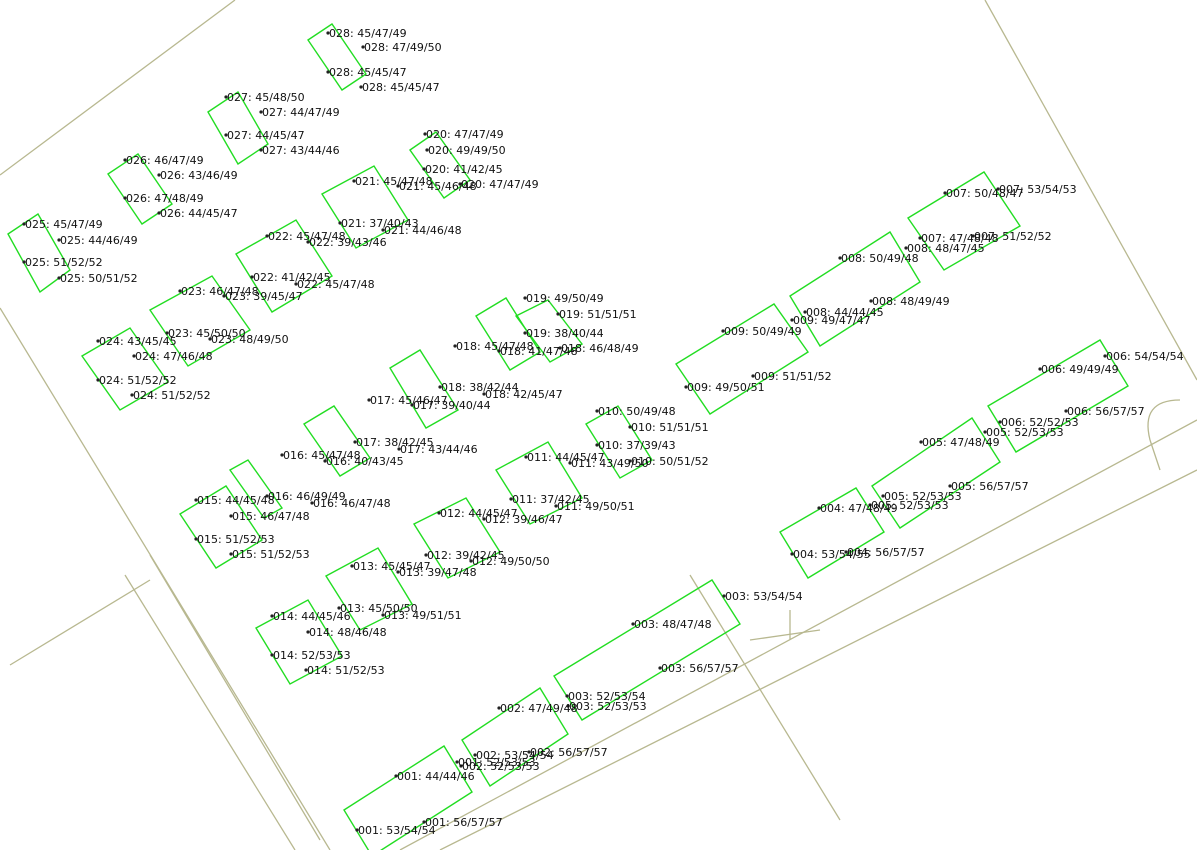 The height and width of the screenshot is (850, 1197). I want to click on height-label: 008: 50/49/48, so click(880, 258).